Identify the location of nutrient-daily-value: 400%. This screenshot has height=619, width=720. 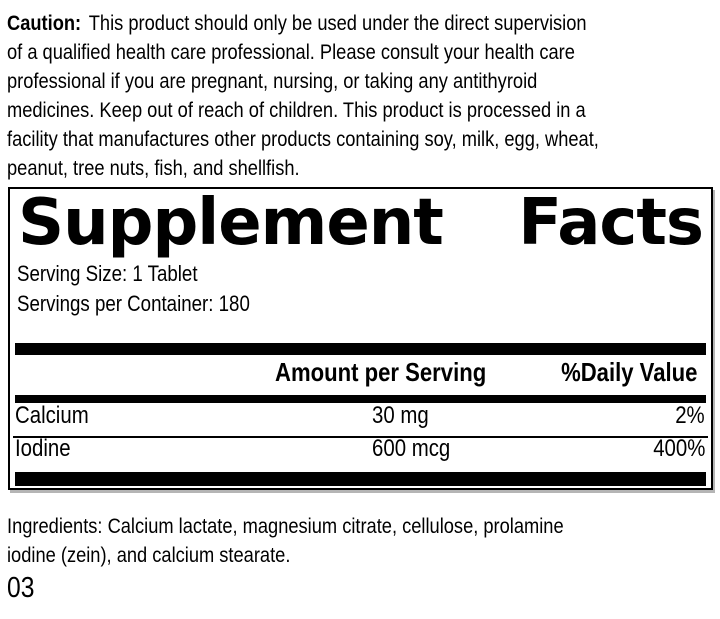
(678, 448).